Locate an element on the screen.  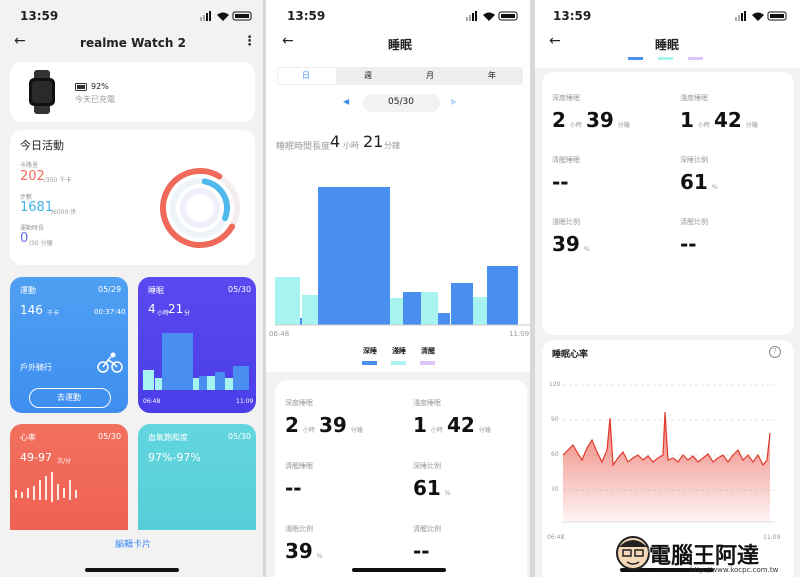
sport-activity: 戶外騎行 is located at coordinates (36, 367).